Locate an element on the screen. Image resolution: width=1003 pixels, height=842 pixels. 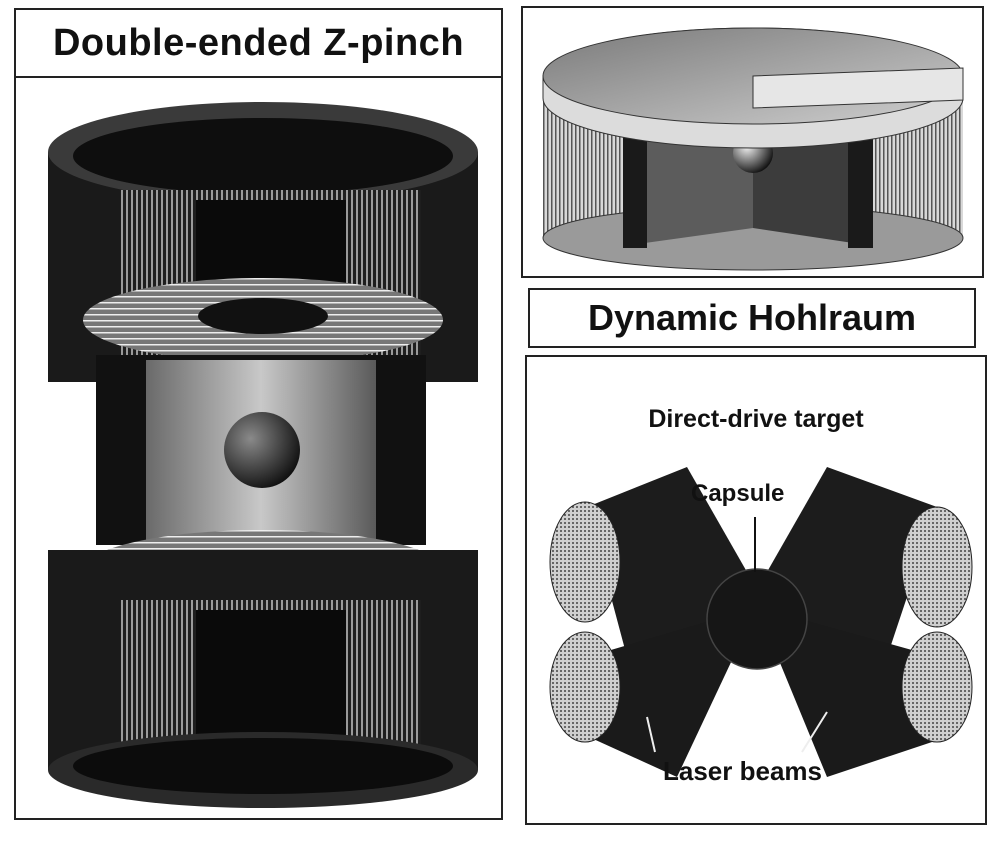
zpinch-title-box: Double-ended Z-pinch is located at coordinates (258, 44).